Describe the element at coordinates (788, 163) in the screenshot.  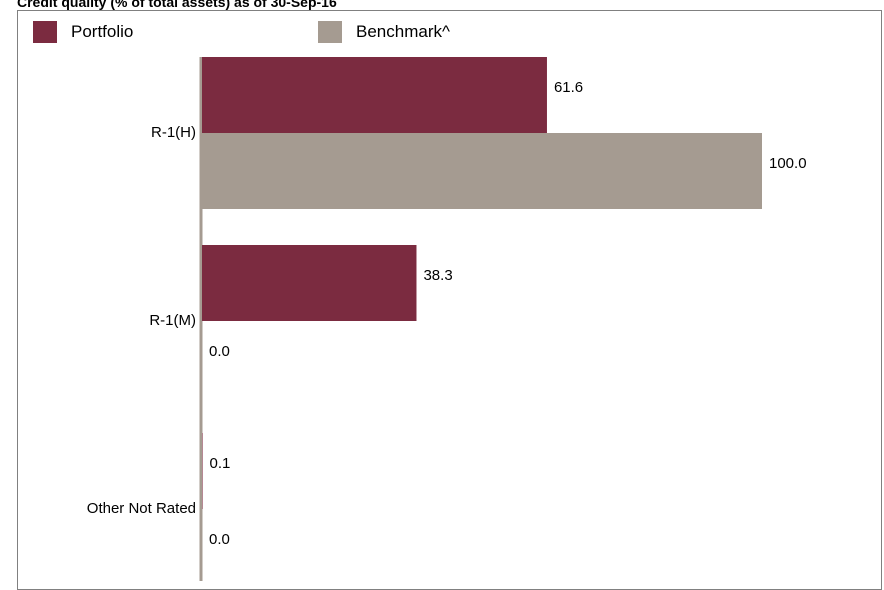
I see `data-label-benchmark-r-1-h: 100.0` at that location.